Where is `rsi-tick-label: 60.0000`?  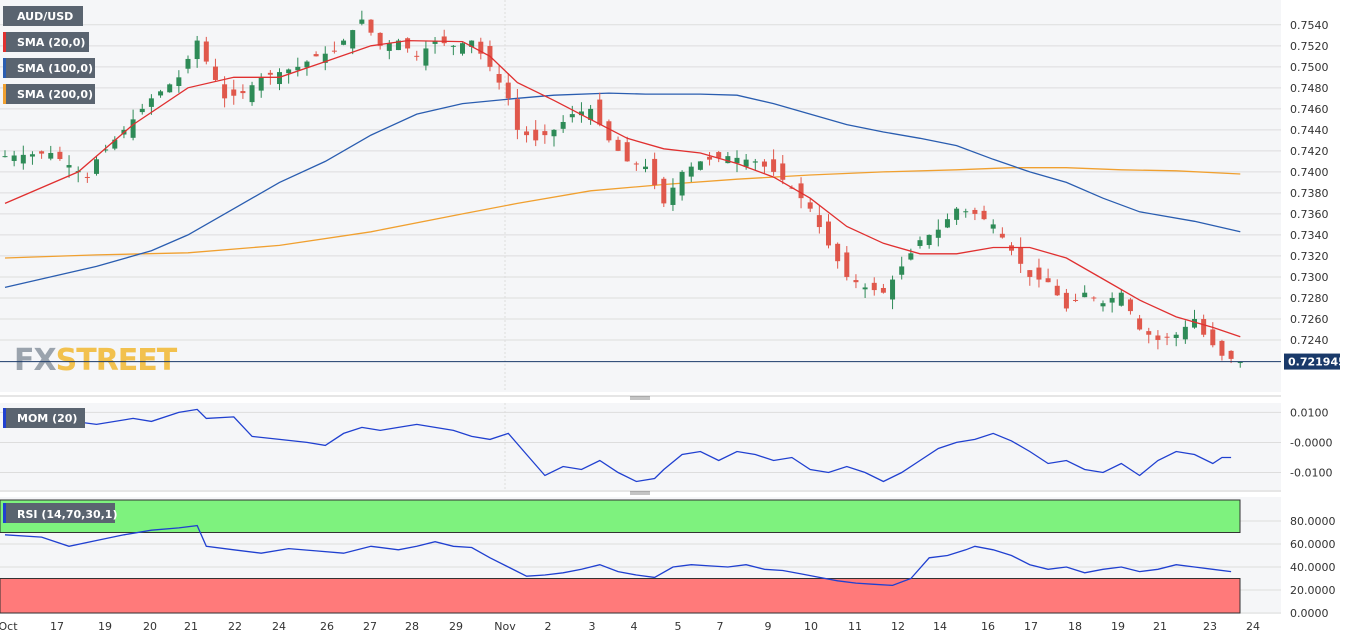
rsi-tick-label: 60.0000 is located at coordinates (1313, 544).